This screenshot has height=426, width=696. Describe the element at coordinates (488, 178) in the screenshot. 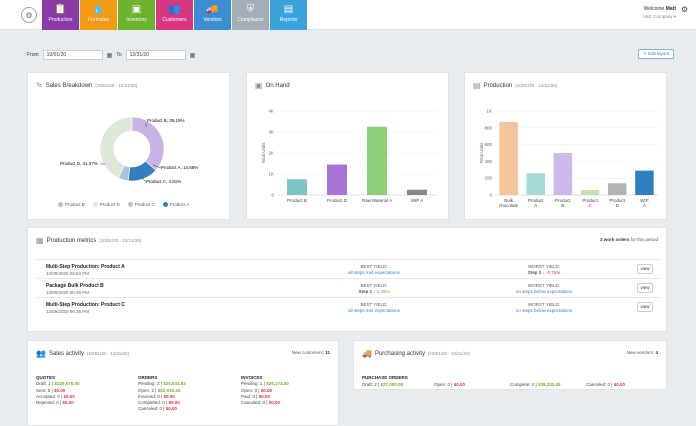

I see `y-tick-label: 200` at that location.